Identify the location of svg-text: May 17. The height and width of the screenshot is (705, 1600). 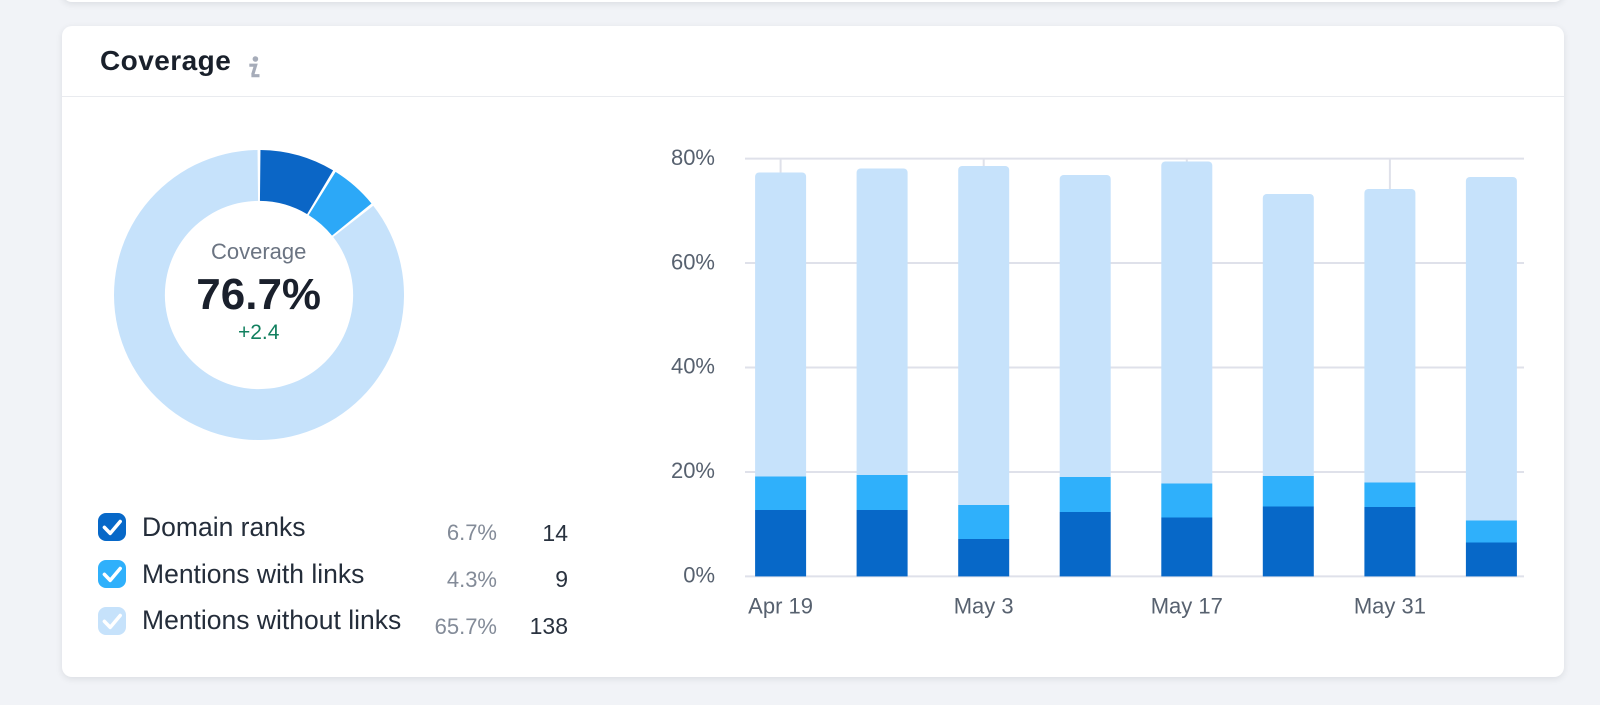
(1187, 606).